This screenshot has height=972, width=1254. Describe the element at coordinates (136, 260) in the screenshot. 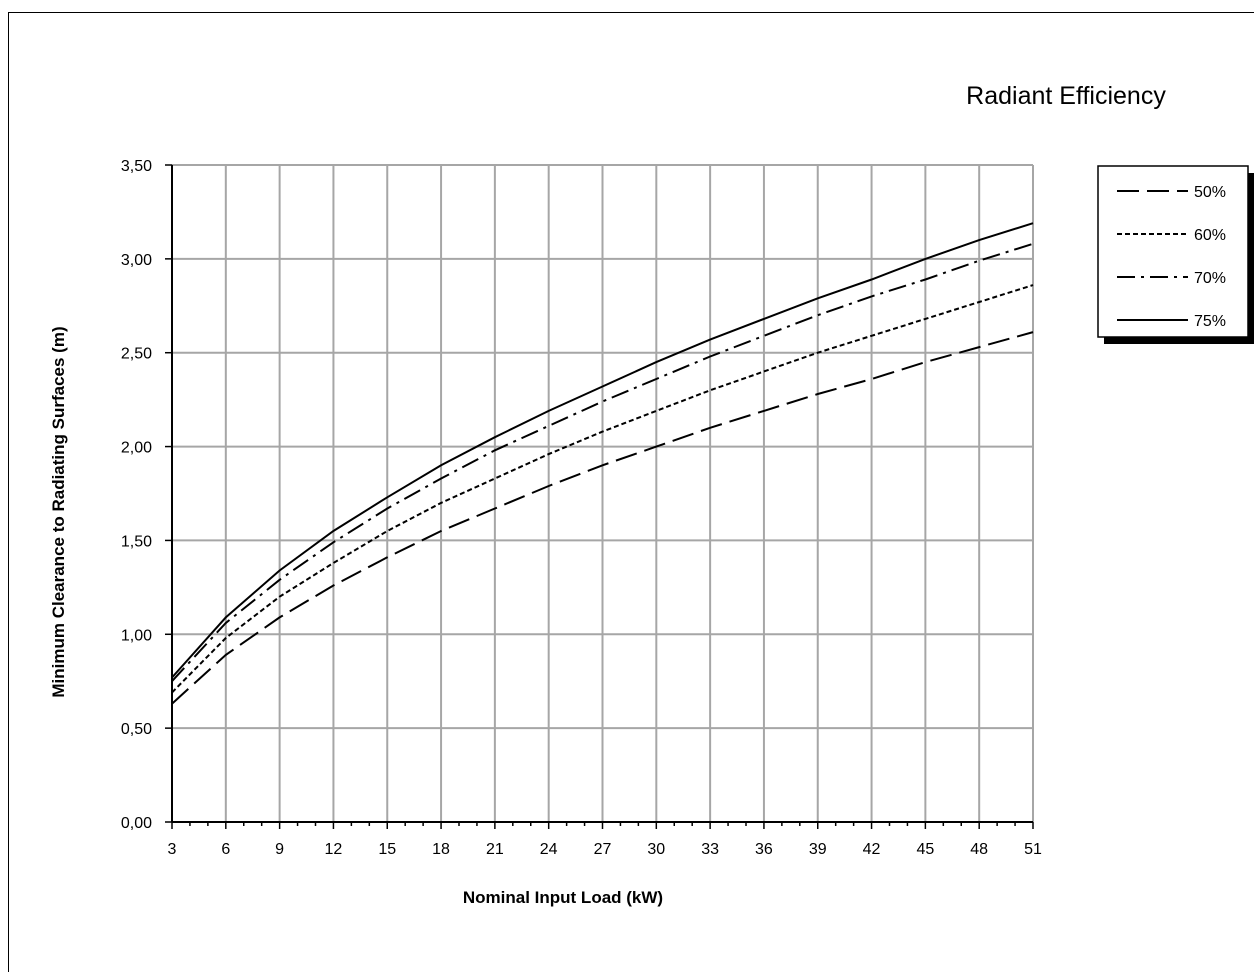

I see `y-tick-label: 3,00` at that location.